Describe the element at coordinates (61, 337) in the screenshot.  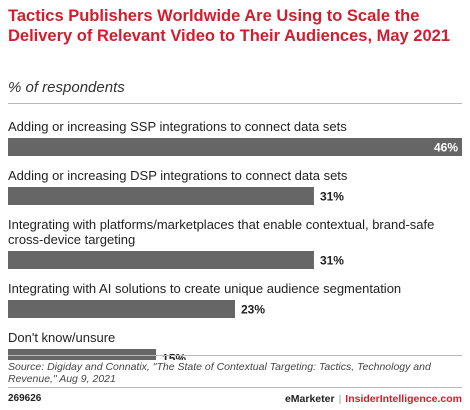
I see `category-label: Don't know/unsure` at that location.